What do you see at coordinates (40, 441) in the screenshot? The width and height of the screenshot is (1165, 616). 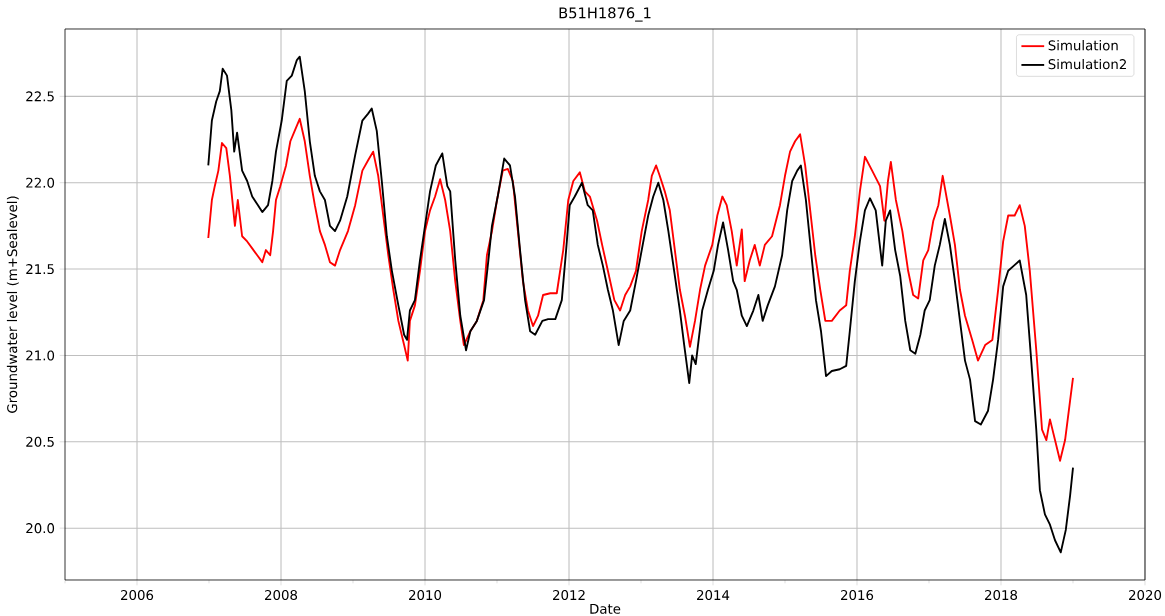 I see `y-tick-label: 20.5` at bounding box center [40, 441].